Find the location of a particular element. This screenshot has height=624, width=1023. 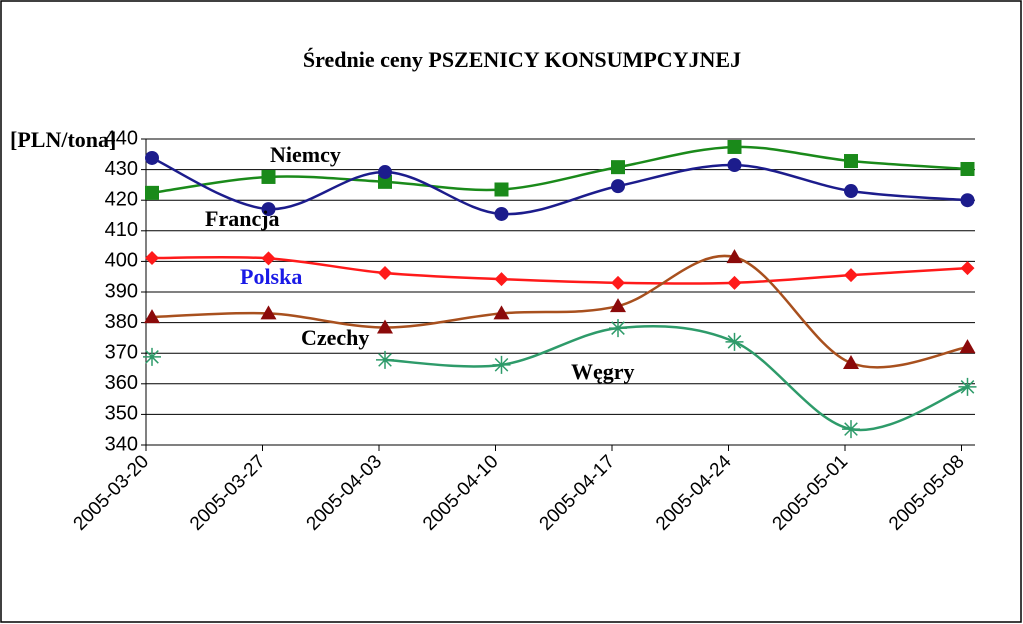

y-axis-label: [PLN/tona] is located at coordinates (63, 139).